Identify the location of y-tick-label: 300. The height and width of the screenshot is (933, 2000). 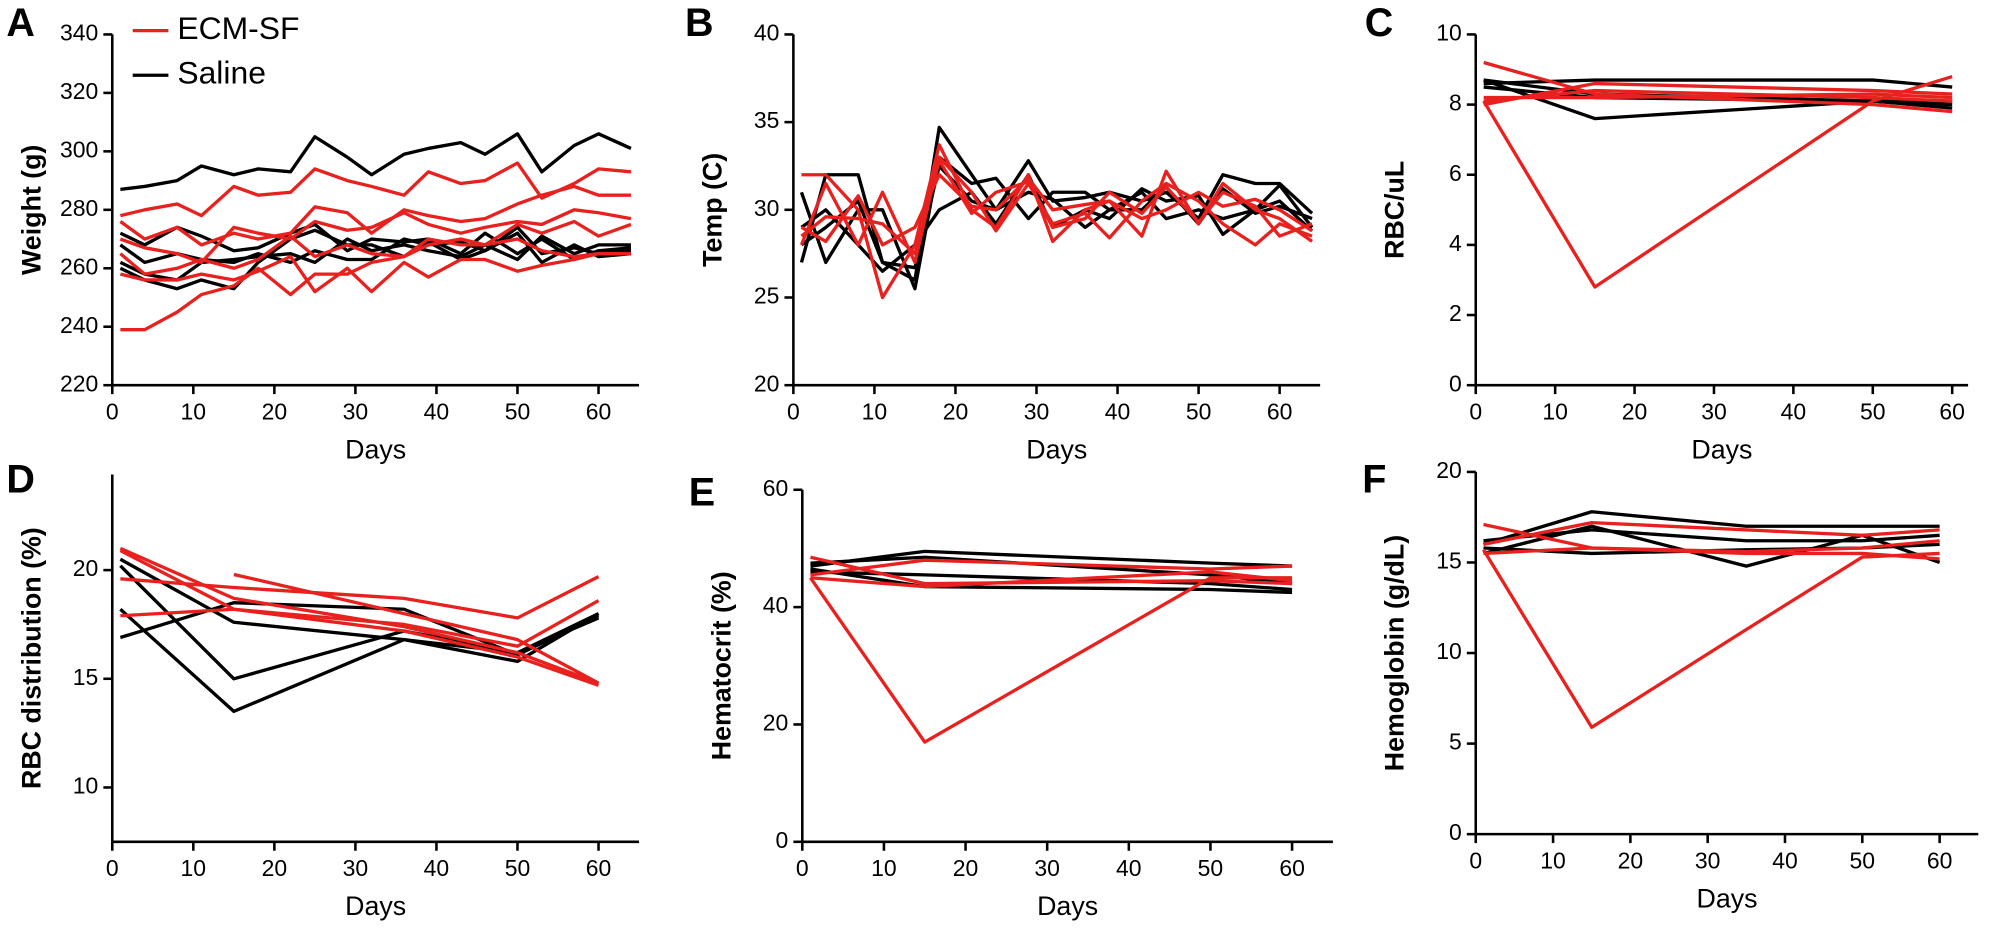
(79, 149).